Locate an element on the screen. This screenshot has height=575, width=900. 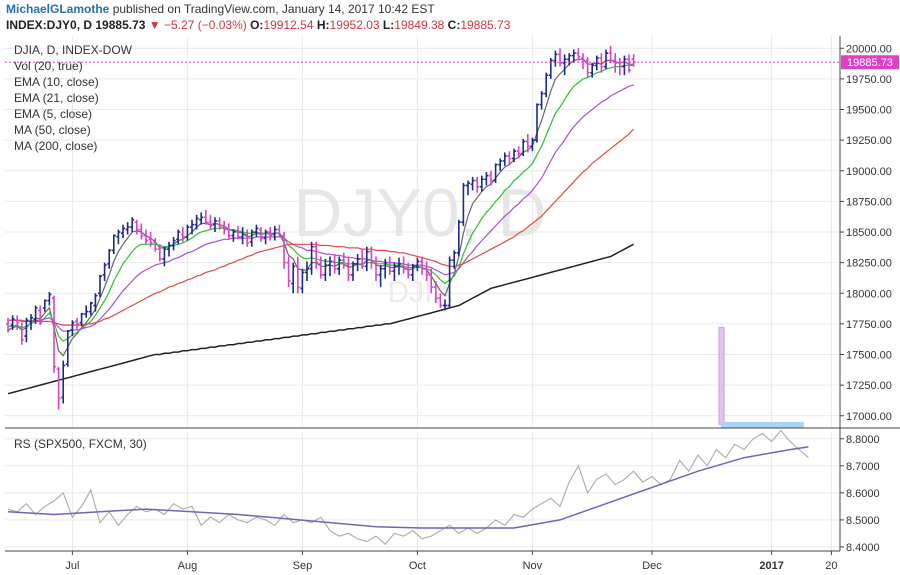
price-tick-label: 19500.00 is located at coordinates (869, 111).